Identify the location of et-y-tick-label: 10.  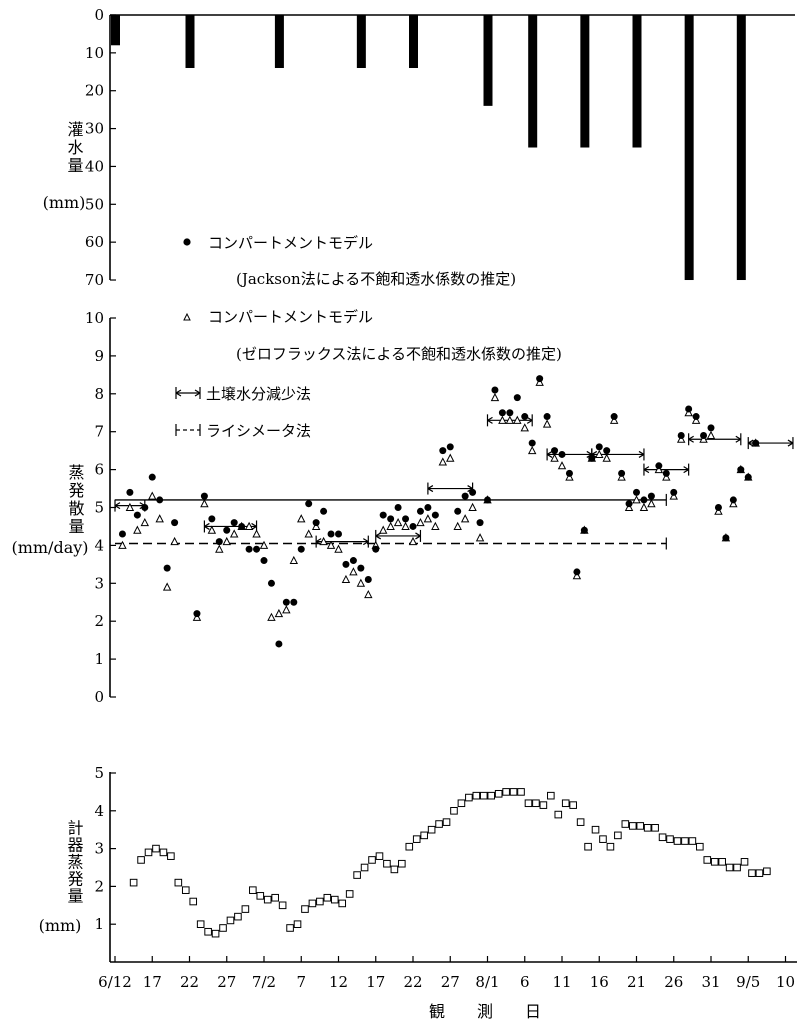
(94, 318).